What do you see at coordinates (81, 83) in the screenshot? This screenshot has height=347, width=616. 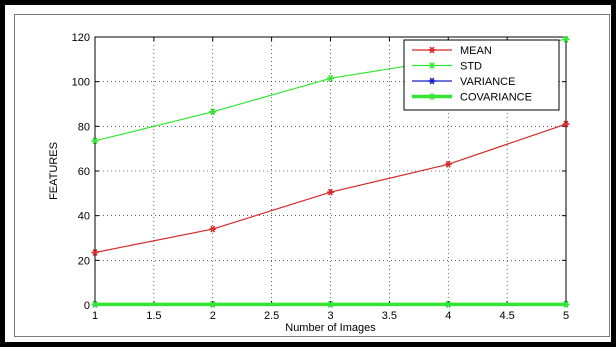 I see `y-tick-label: 100` at bounding box center [81, 83].